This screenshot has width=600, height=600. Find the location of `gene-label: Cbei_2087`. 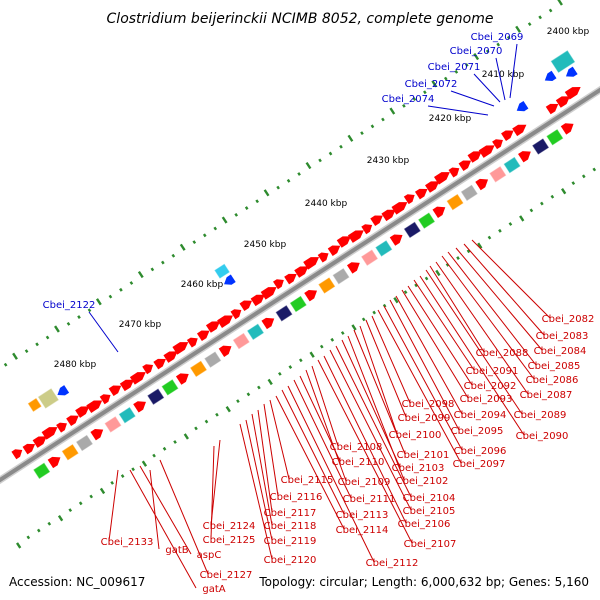

gene-label: Cbei_2087 is located at coordinates (546, 395).